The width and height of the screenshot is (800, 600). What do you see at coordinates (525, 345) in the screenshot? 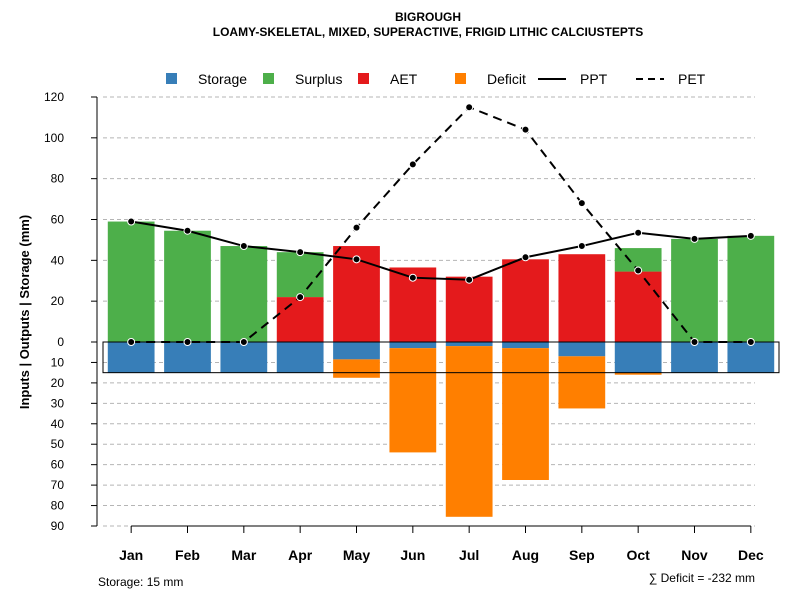
I see `storage-bar-aug` at bounding box center [525, 345].